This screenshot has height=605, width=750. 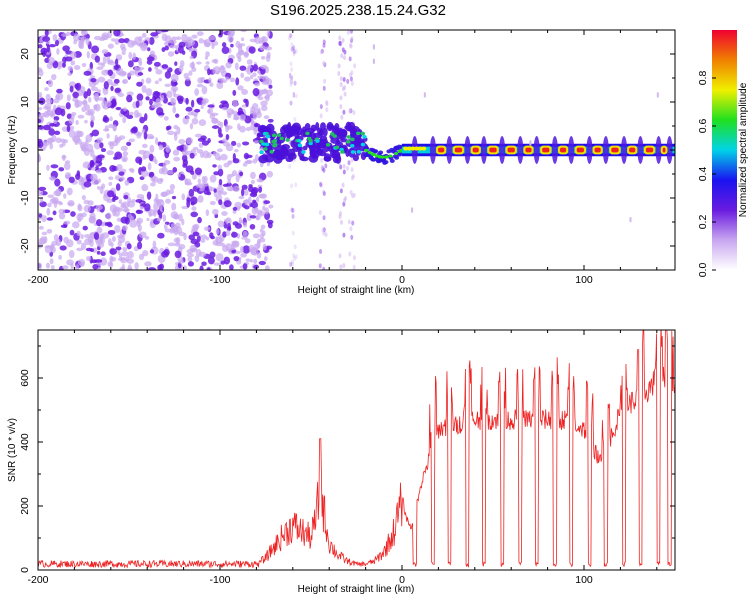 What do you see at coordinates (385, 157) in the screenshot?
I see `dip-core` at bounding box center [385, 157].